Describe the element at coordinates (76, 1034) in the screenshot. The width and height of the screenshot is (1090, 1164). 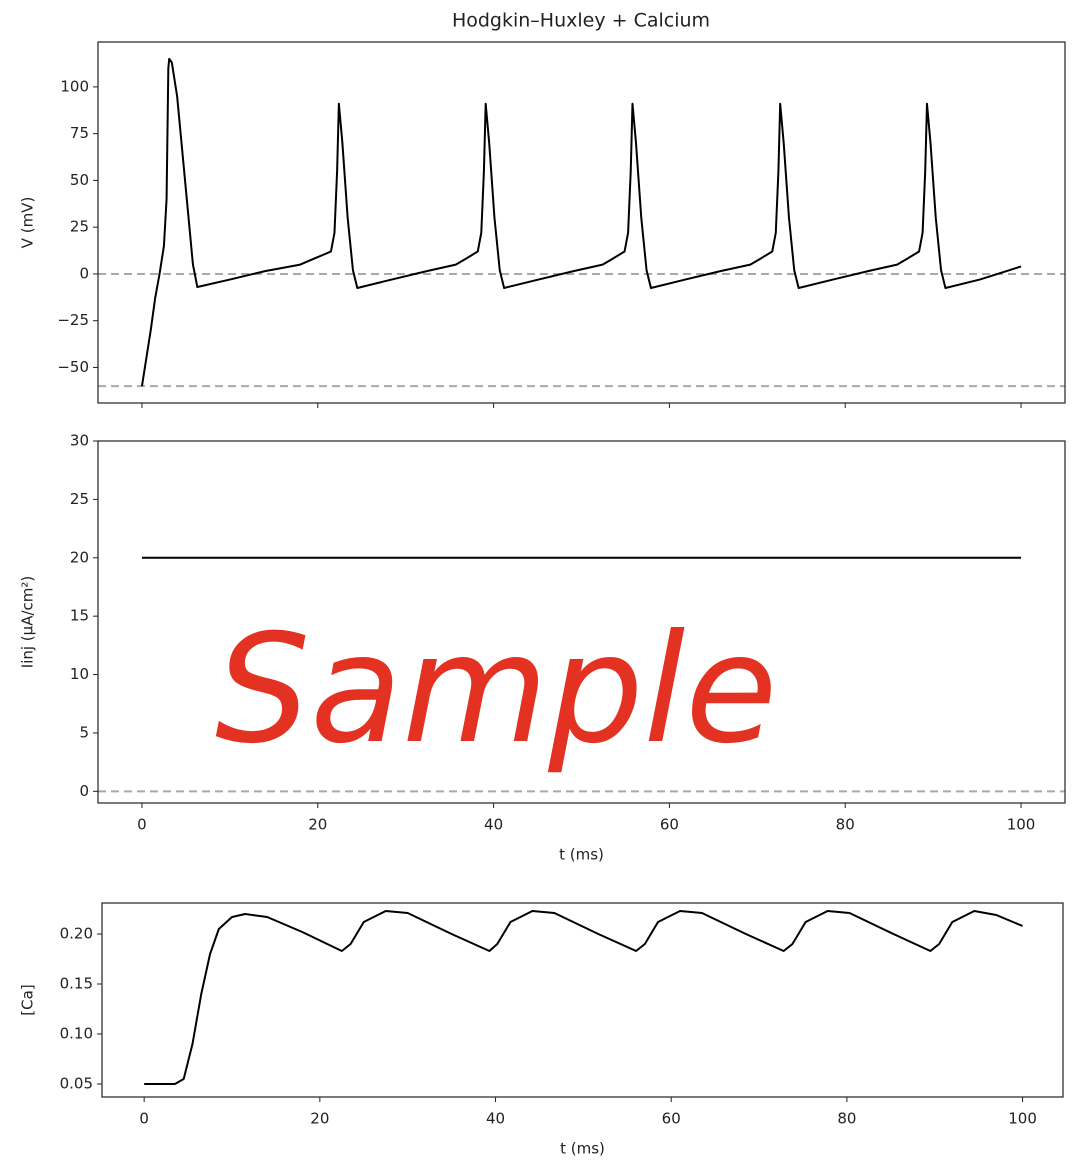
I see `y-tick-label: 0.10` at that location.